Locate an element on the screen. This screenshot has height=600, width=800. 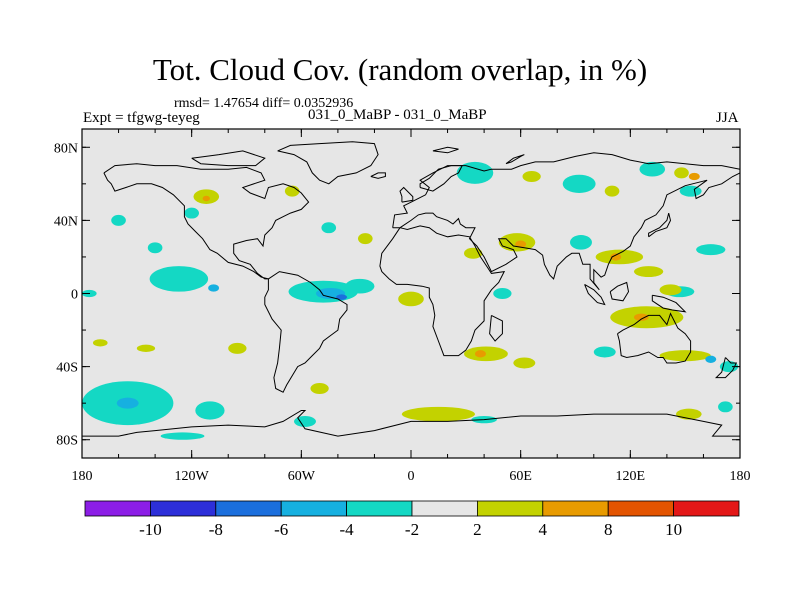
colorbar: -10 -8 -6 -4 -2 2 4 8 10 is located at coordinates (412, 519).